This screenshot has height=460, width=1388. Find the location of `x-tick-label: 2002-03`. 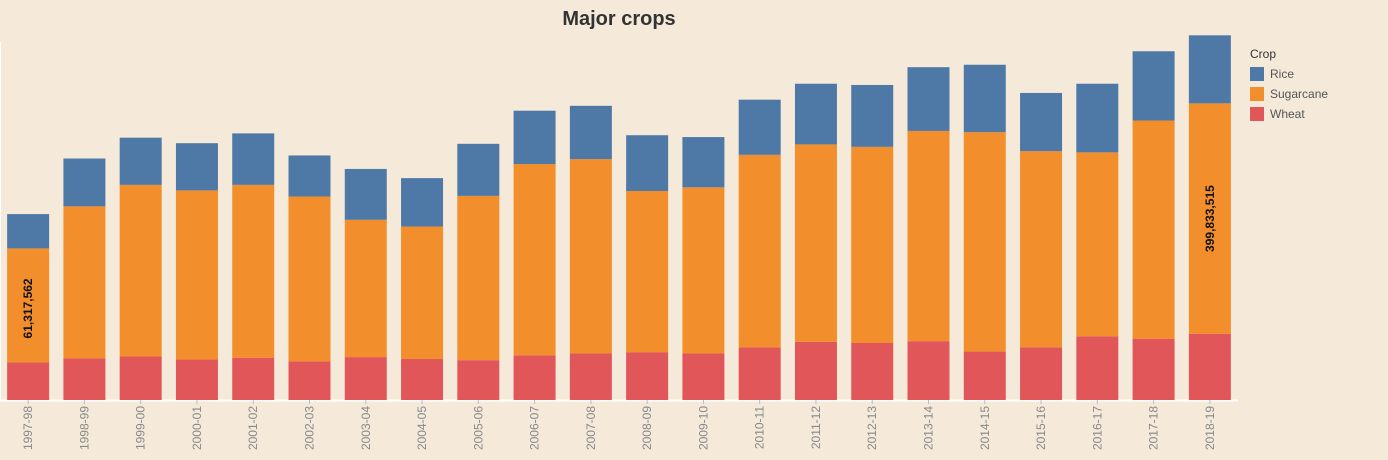

x-tick-label: 2002-03 is located at coordinates (310, 428).